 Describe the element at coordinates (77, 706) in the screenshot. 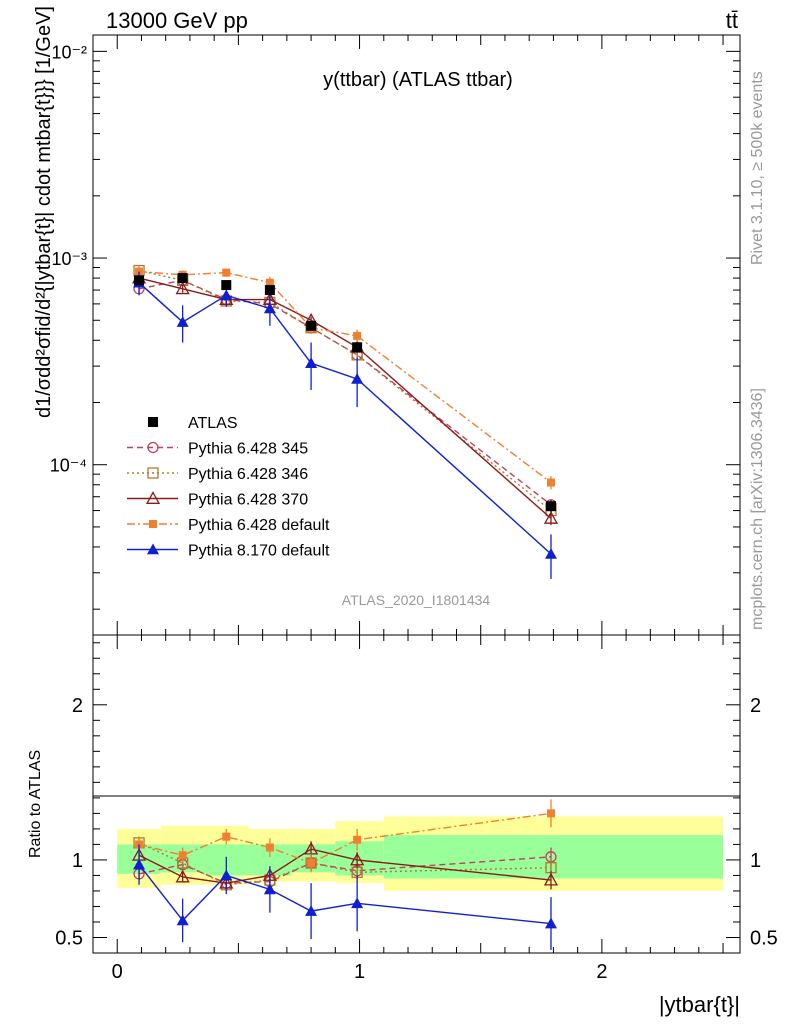

I see `ratio-y-tick-label: 2` at that location.